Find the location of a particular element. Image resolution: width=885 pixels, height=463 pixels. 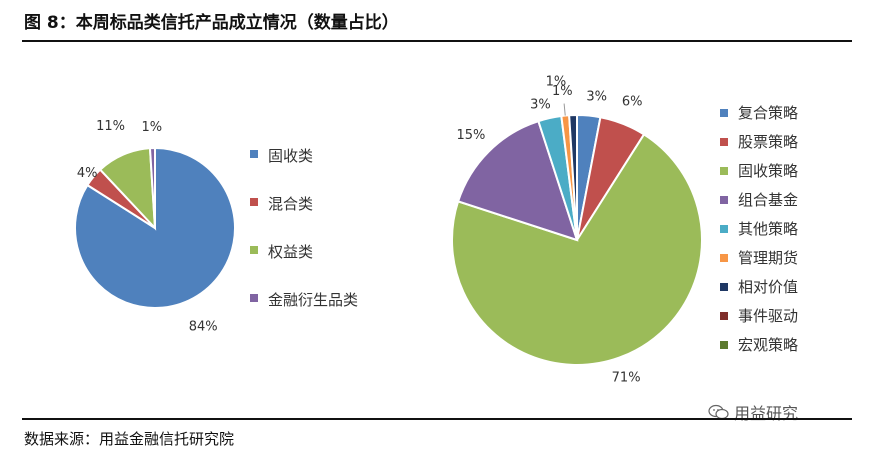

wechat-icon is located at coordinates (718, 412).